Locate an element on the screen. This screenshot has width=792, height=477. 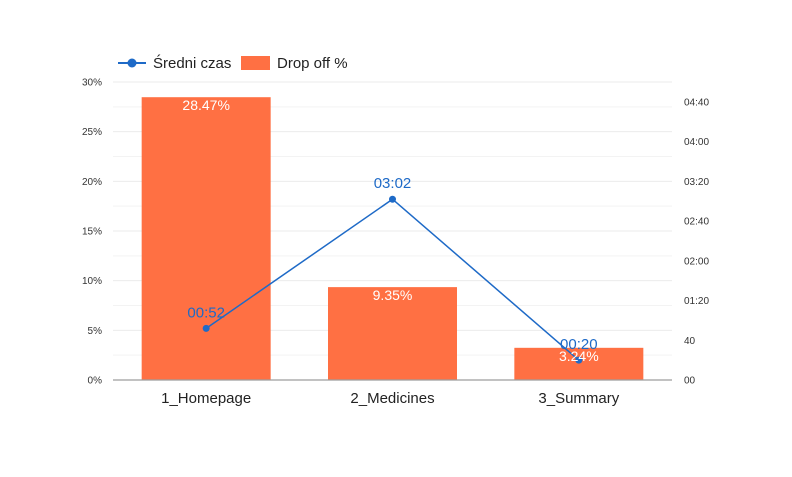
y-right-tick-label: 01:20 is located at coordinates (696, 301).